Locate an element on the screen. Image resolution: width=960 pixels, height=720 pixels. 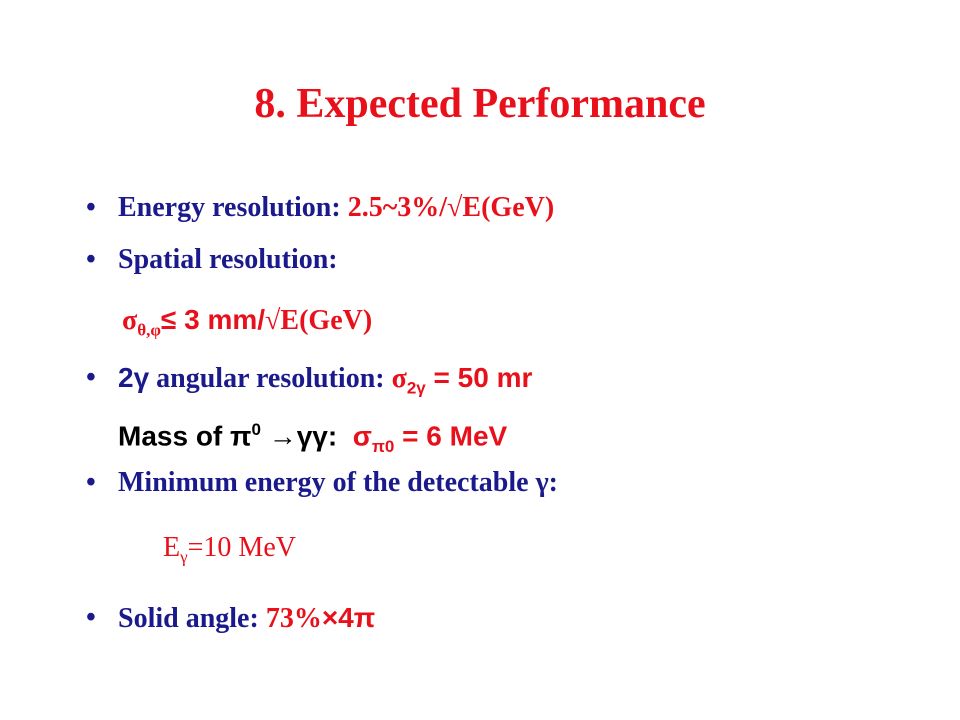
text: Spatial resolution: is located at coordinates (228, 259).